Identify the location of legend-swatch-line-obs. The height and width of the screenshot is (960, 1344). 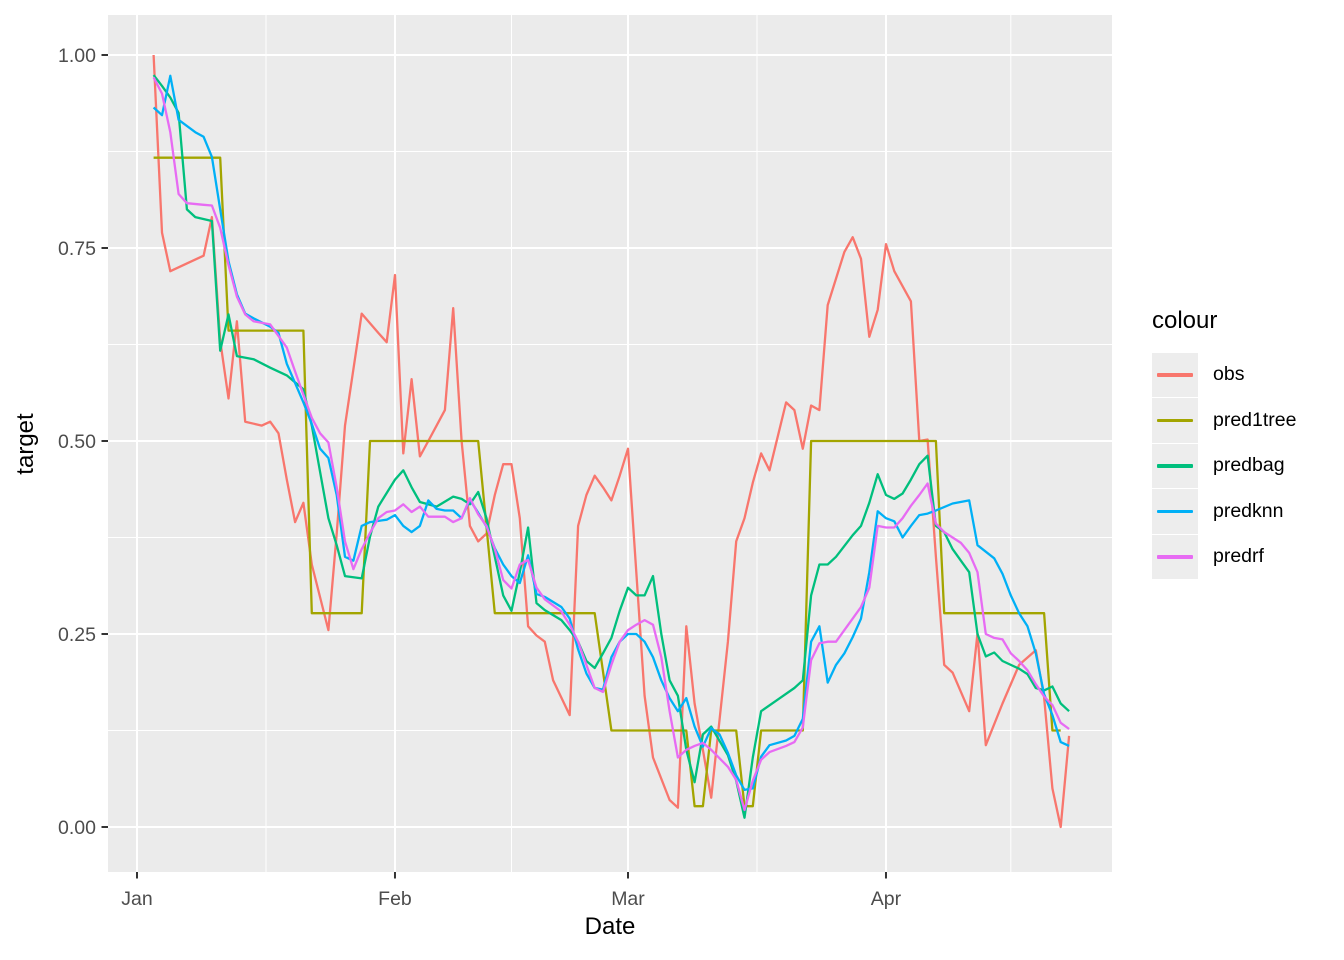
(1175, 375).